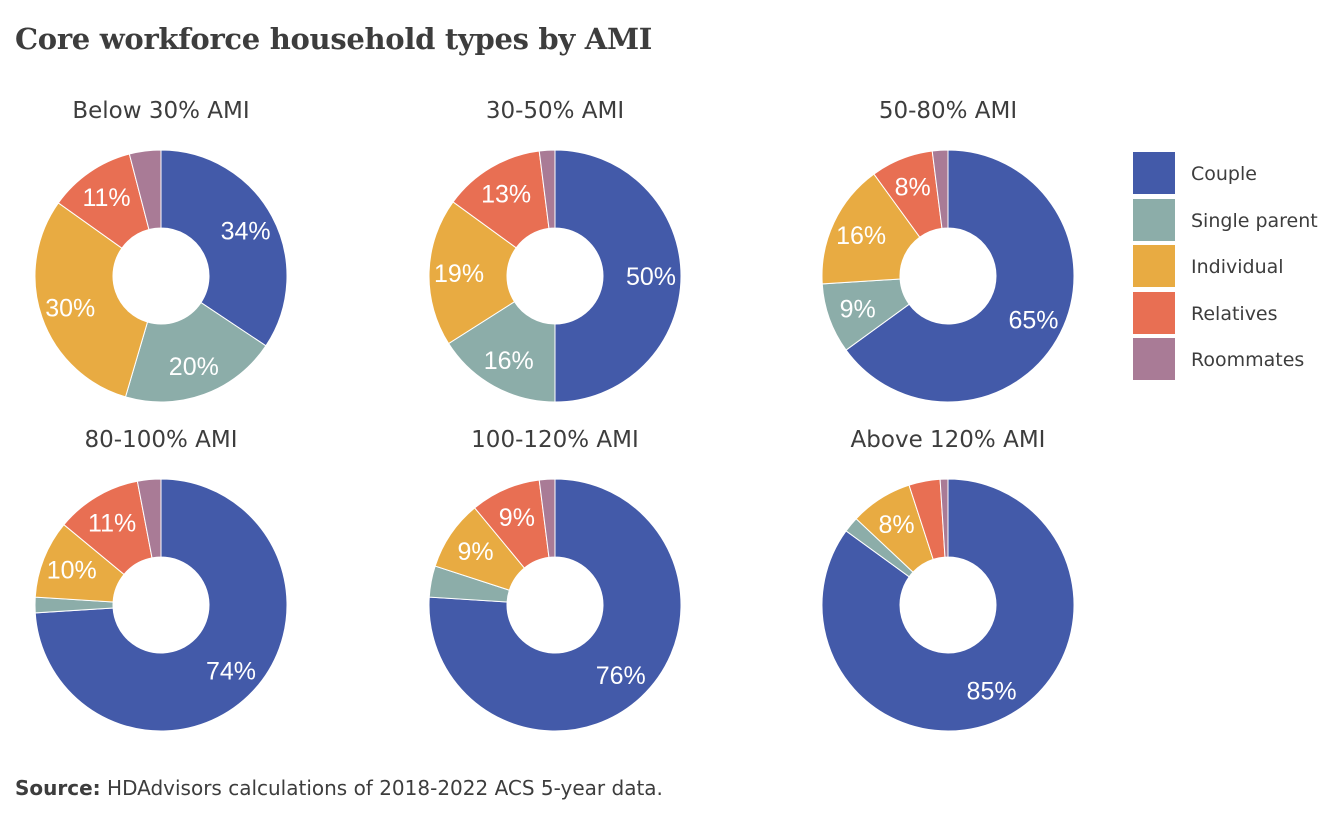 This screenshot has width=1344, height=830. Describe the element at coordinates (1254, 220) in the screenshot. I see `legend-label: Single parent` at that location.